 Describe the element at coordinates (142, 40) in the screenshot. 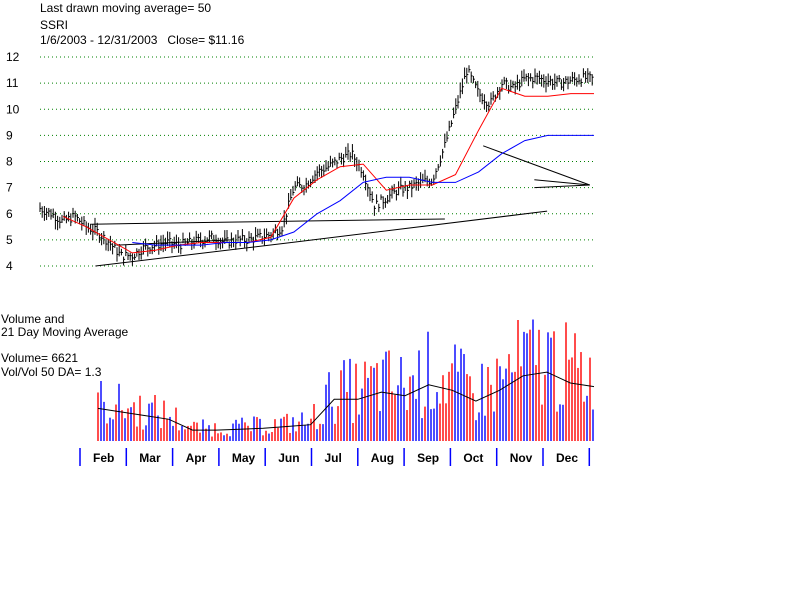

I see `date-range-close: 1/6/2003 - 12/31/2003 Close= $11.16` at that location.